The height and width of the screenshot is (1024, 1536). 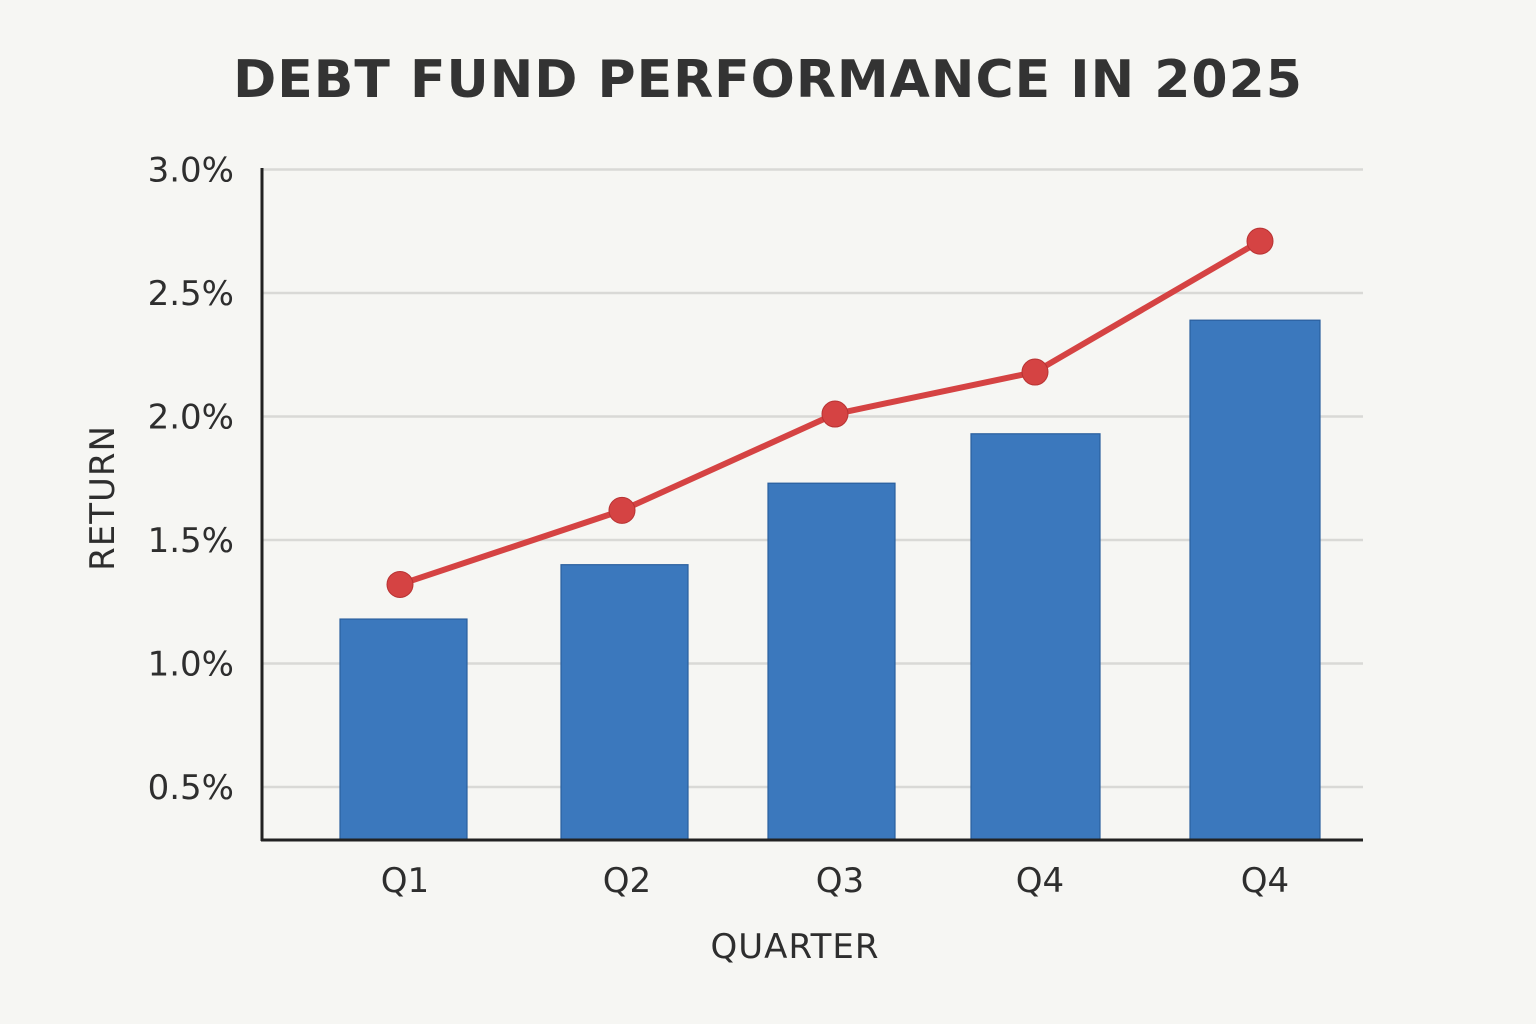 I want to click on bar-q1, so click(x=403, y=729).